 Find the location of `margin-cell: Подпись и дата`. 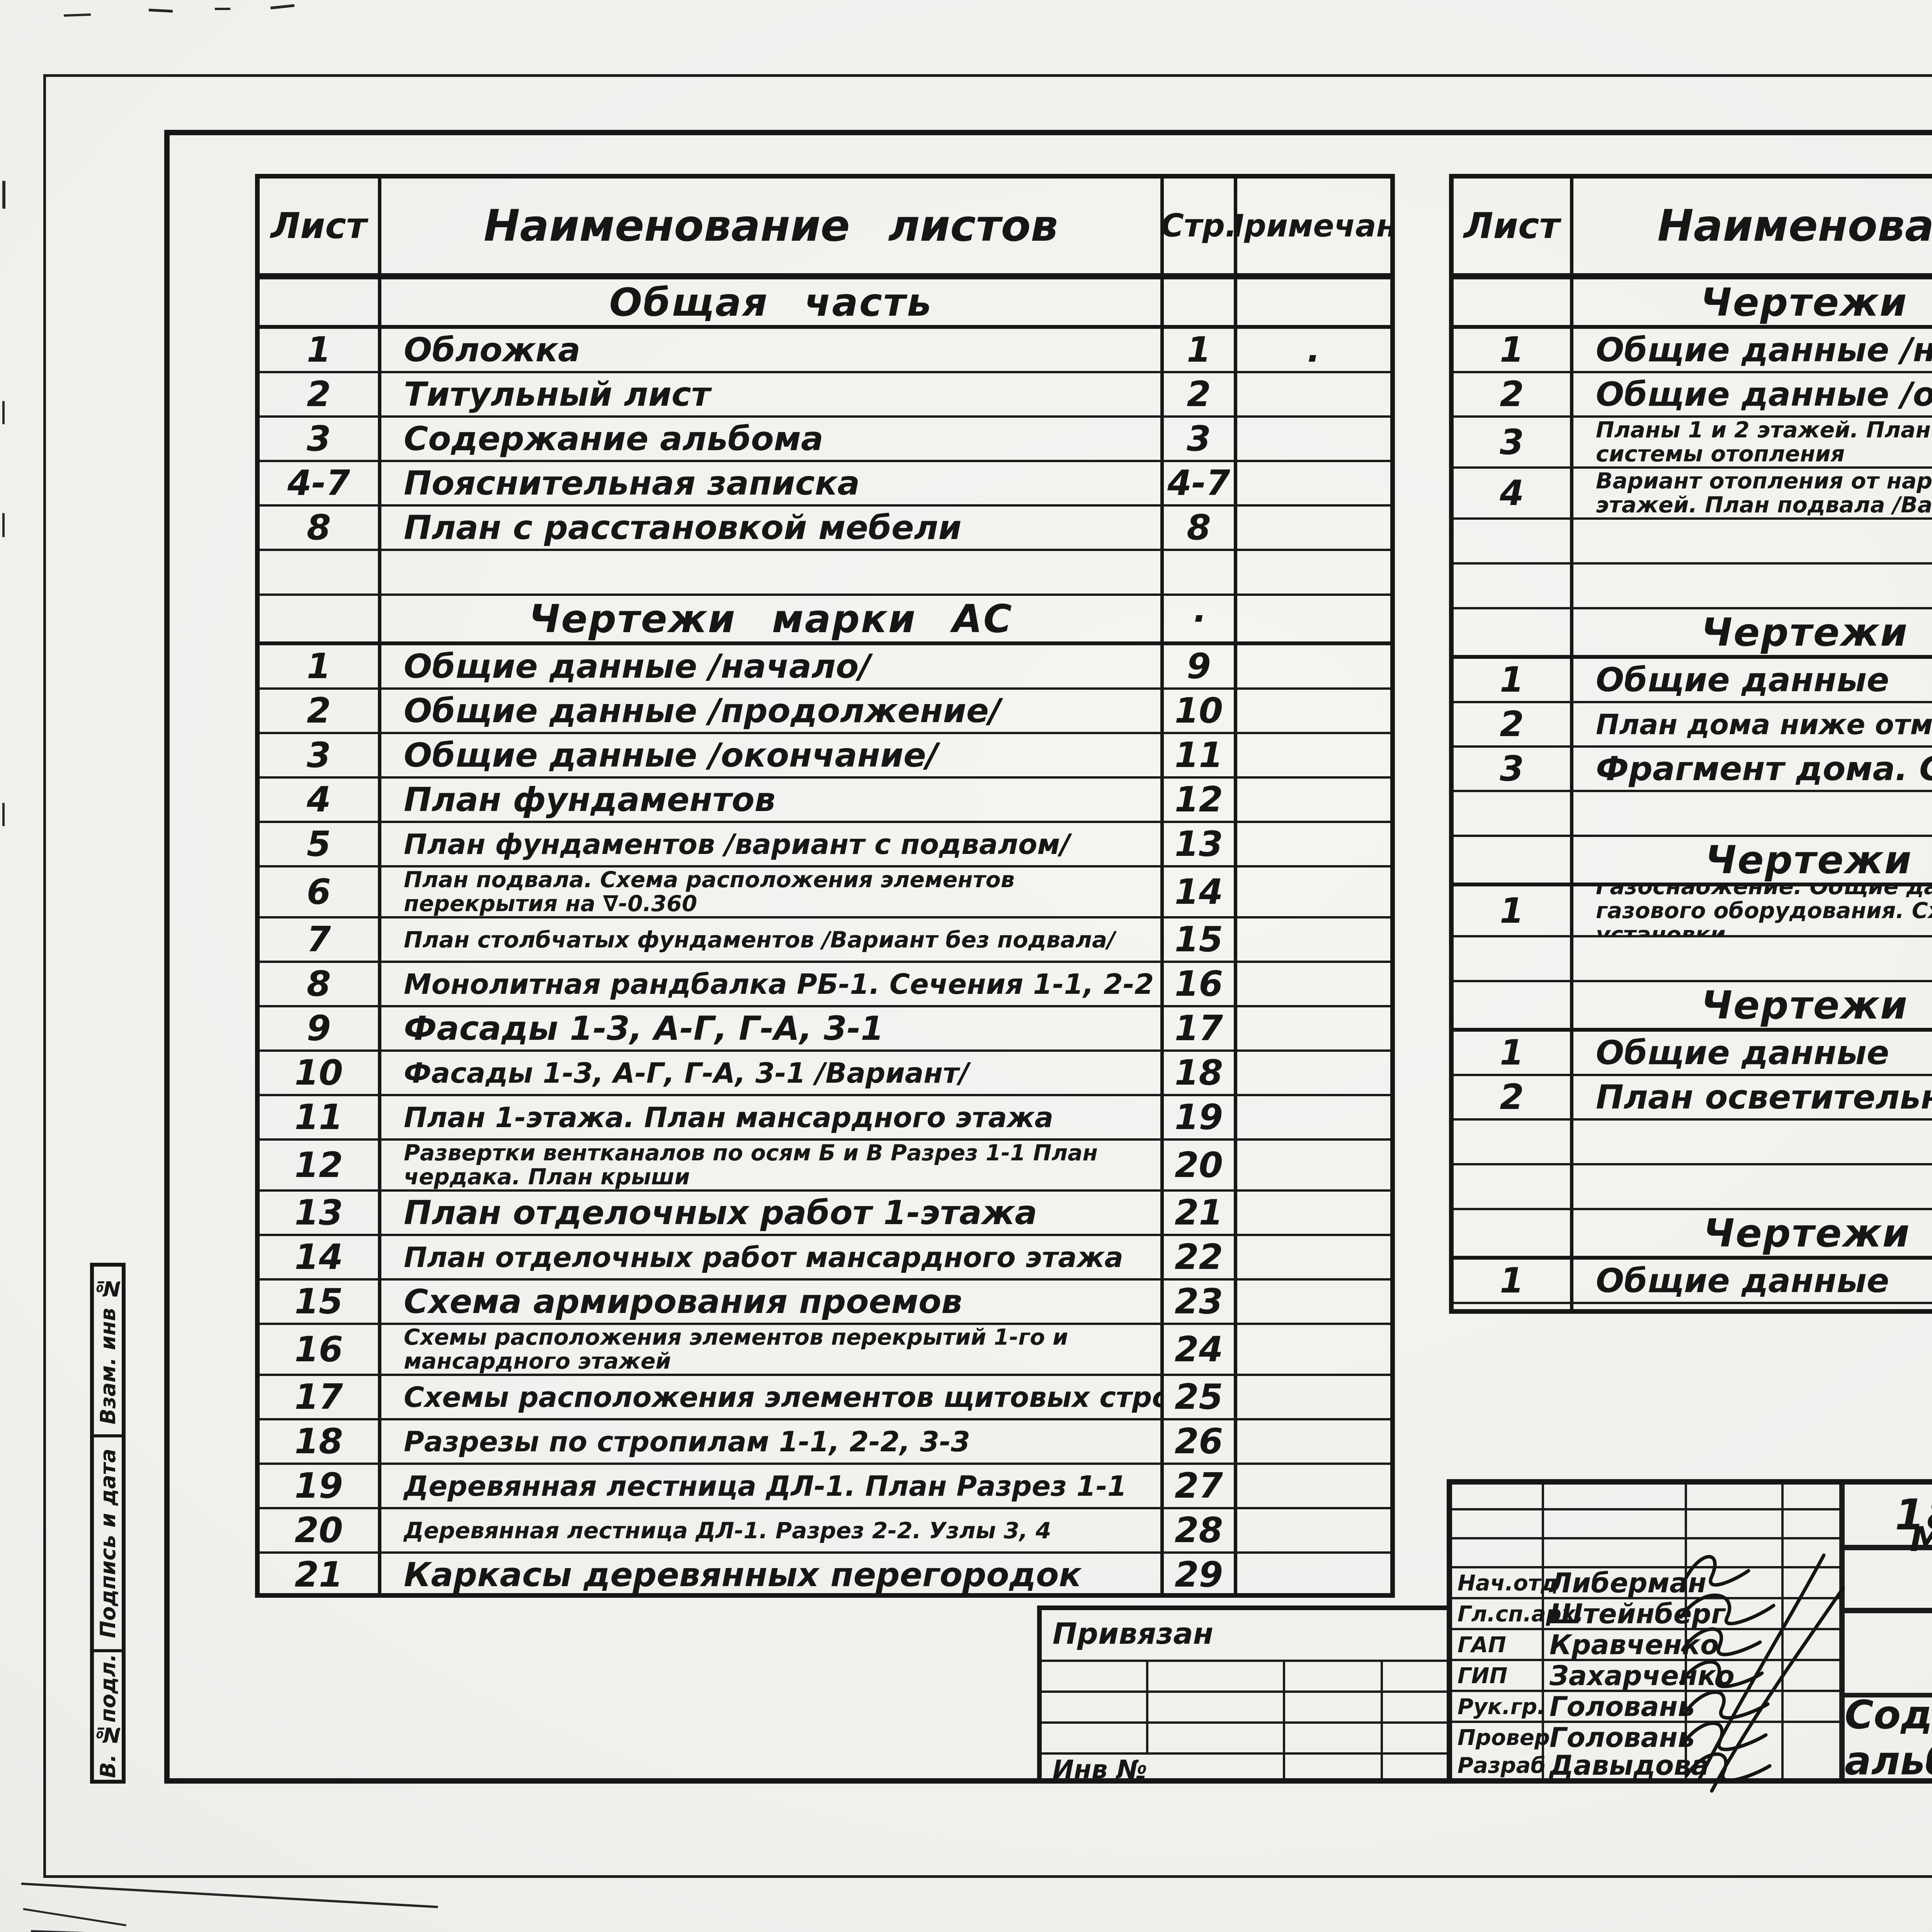

margin-cell: Подпись и дата is located at coordinates (108, 1545).